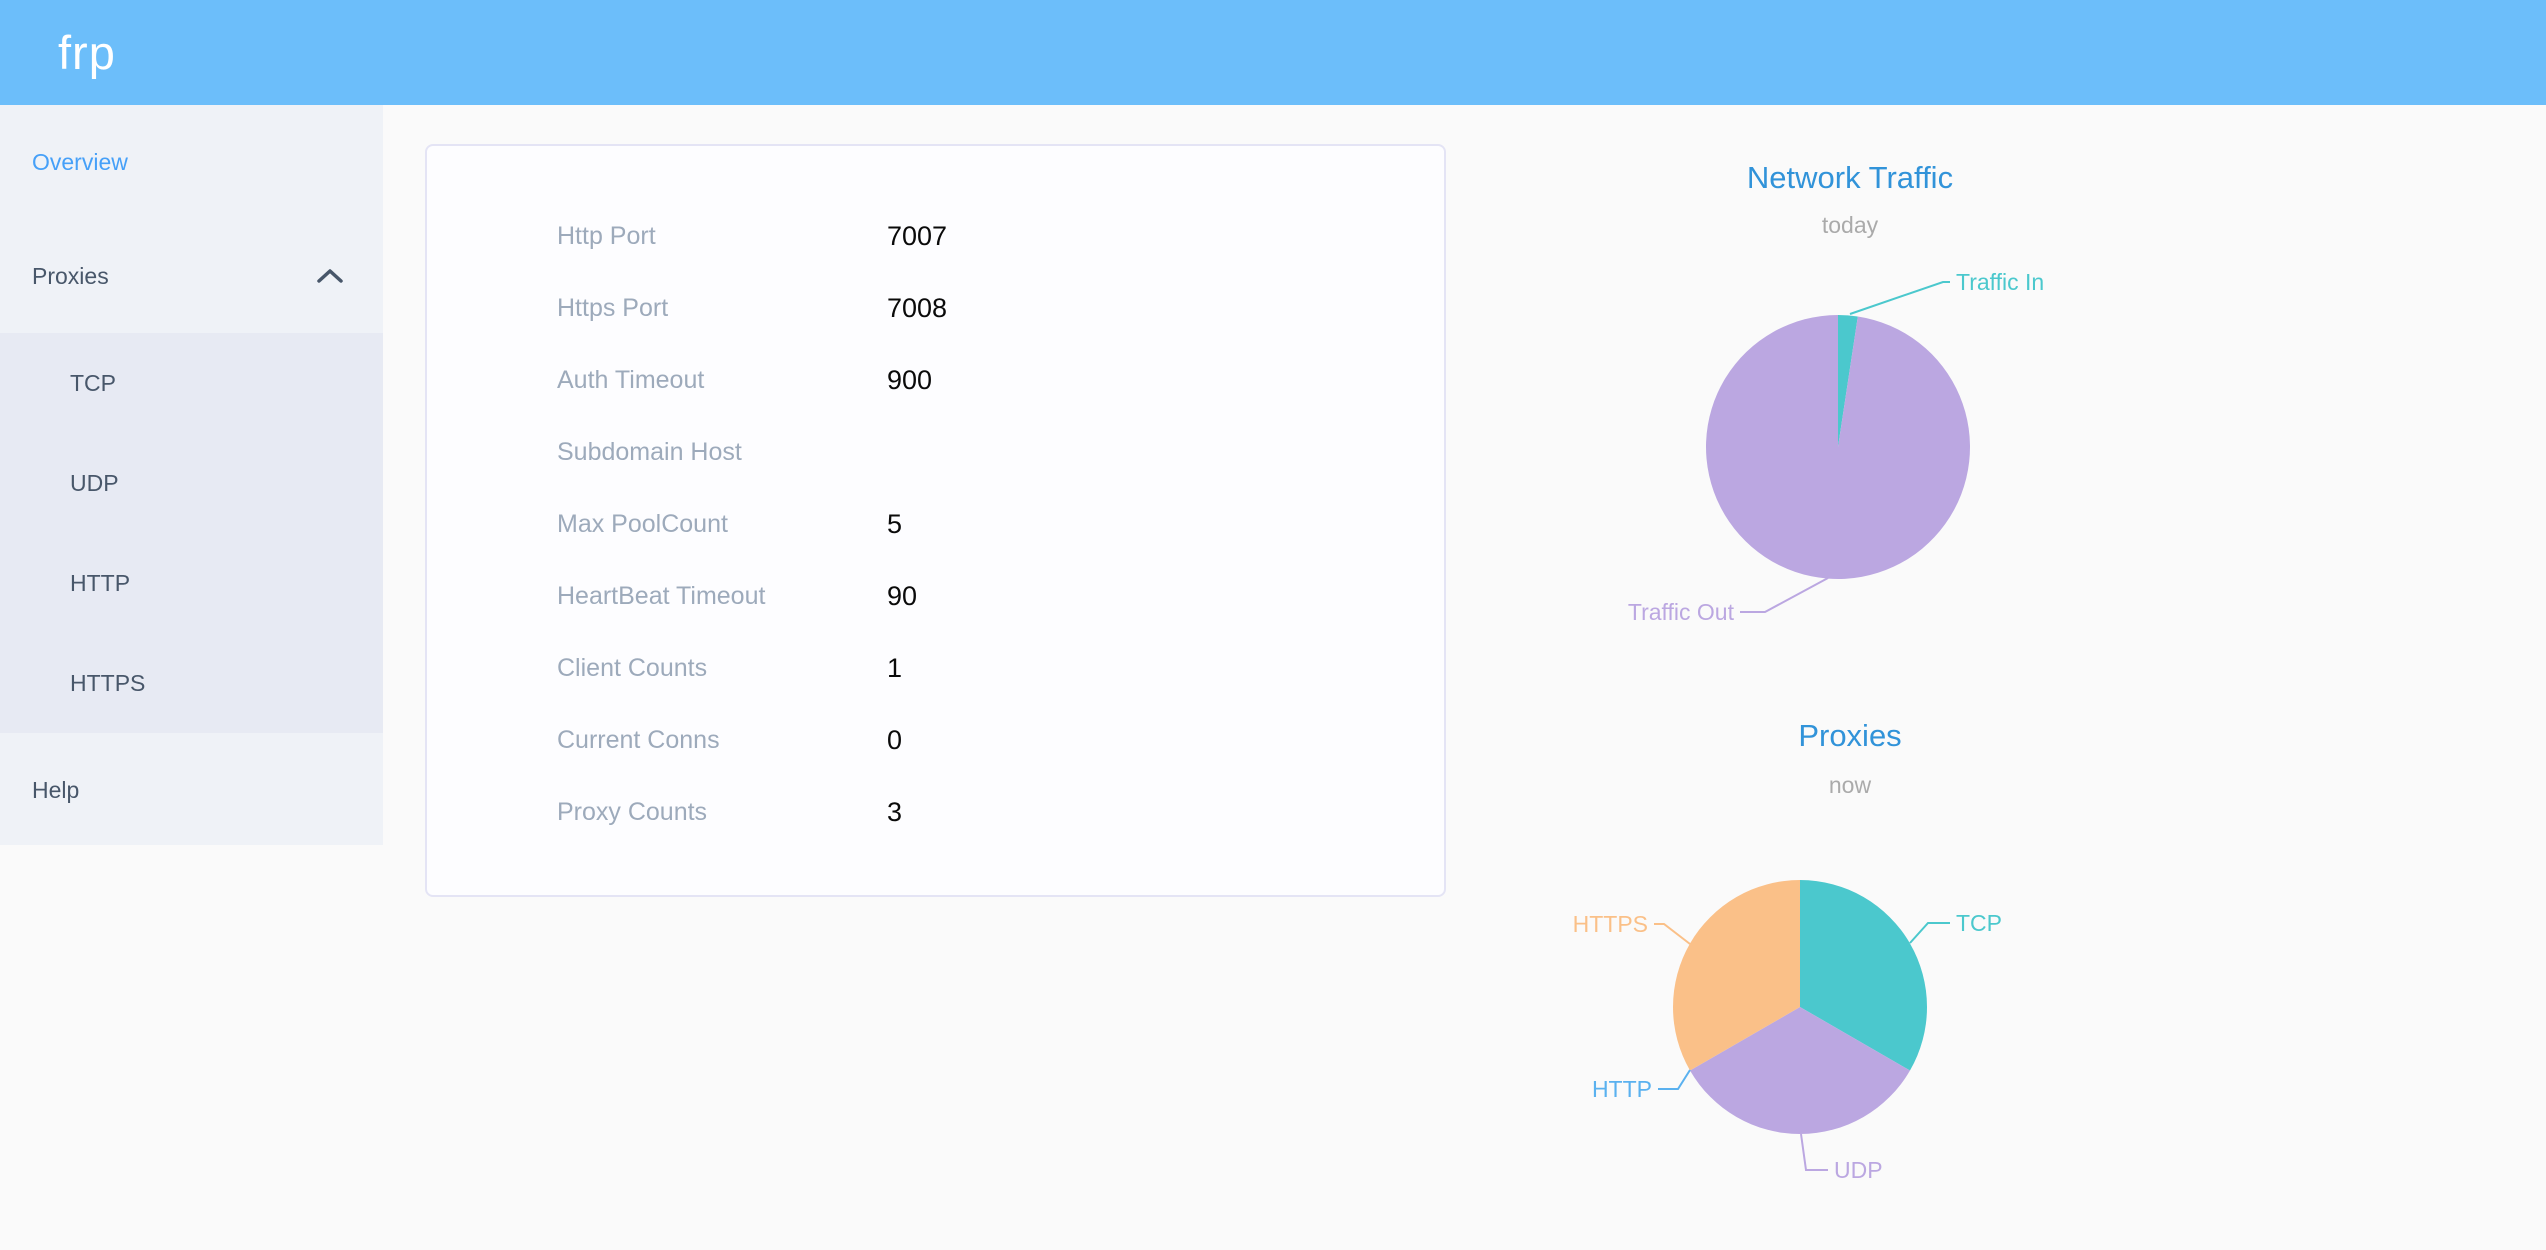  What do you see at coordinates (935, 596) in the screenshot?
I see `config-row: HeartBeat Timeout 90` at bounding box center [935, 596].